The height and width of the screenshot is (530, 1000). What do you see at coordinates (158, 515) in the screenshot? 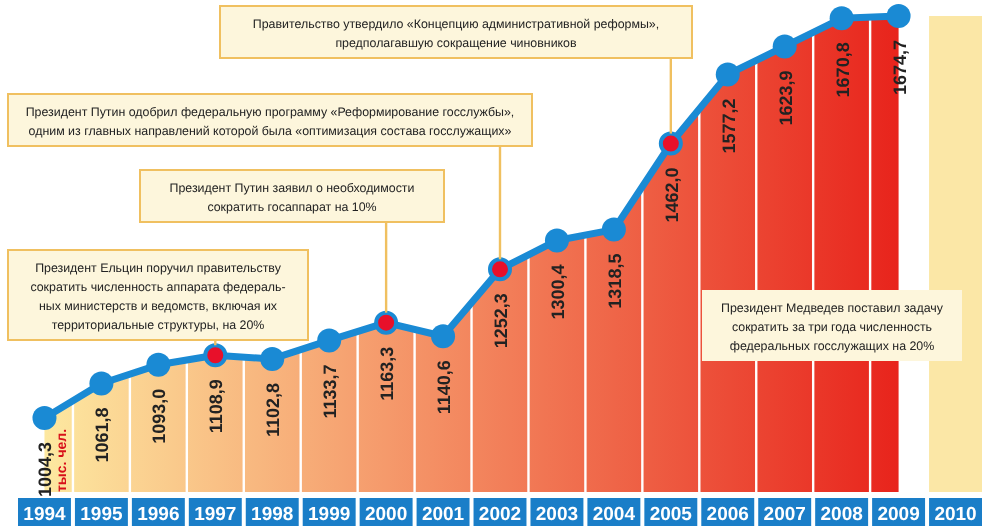
I see `x-tick-label: 1996` at bounding box center [158, 515].